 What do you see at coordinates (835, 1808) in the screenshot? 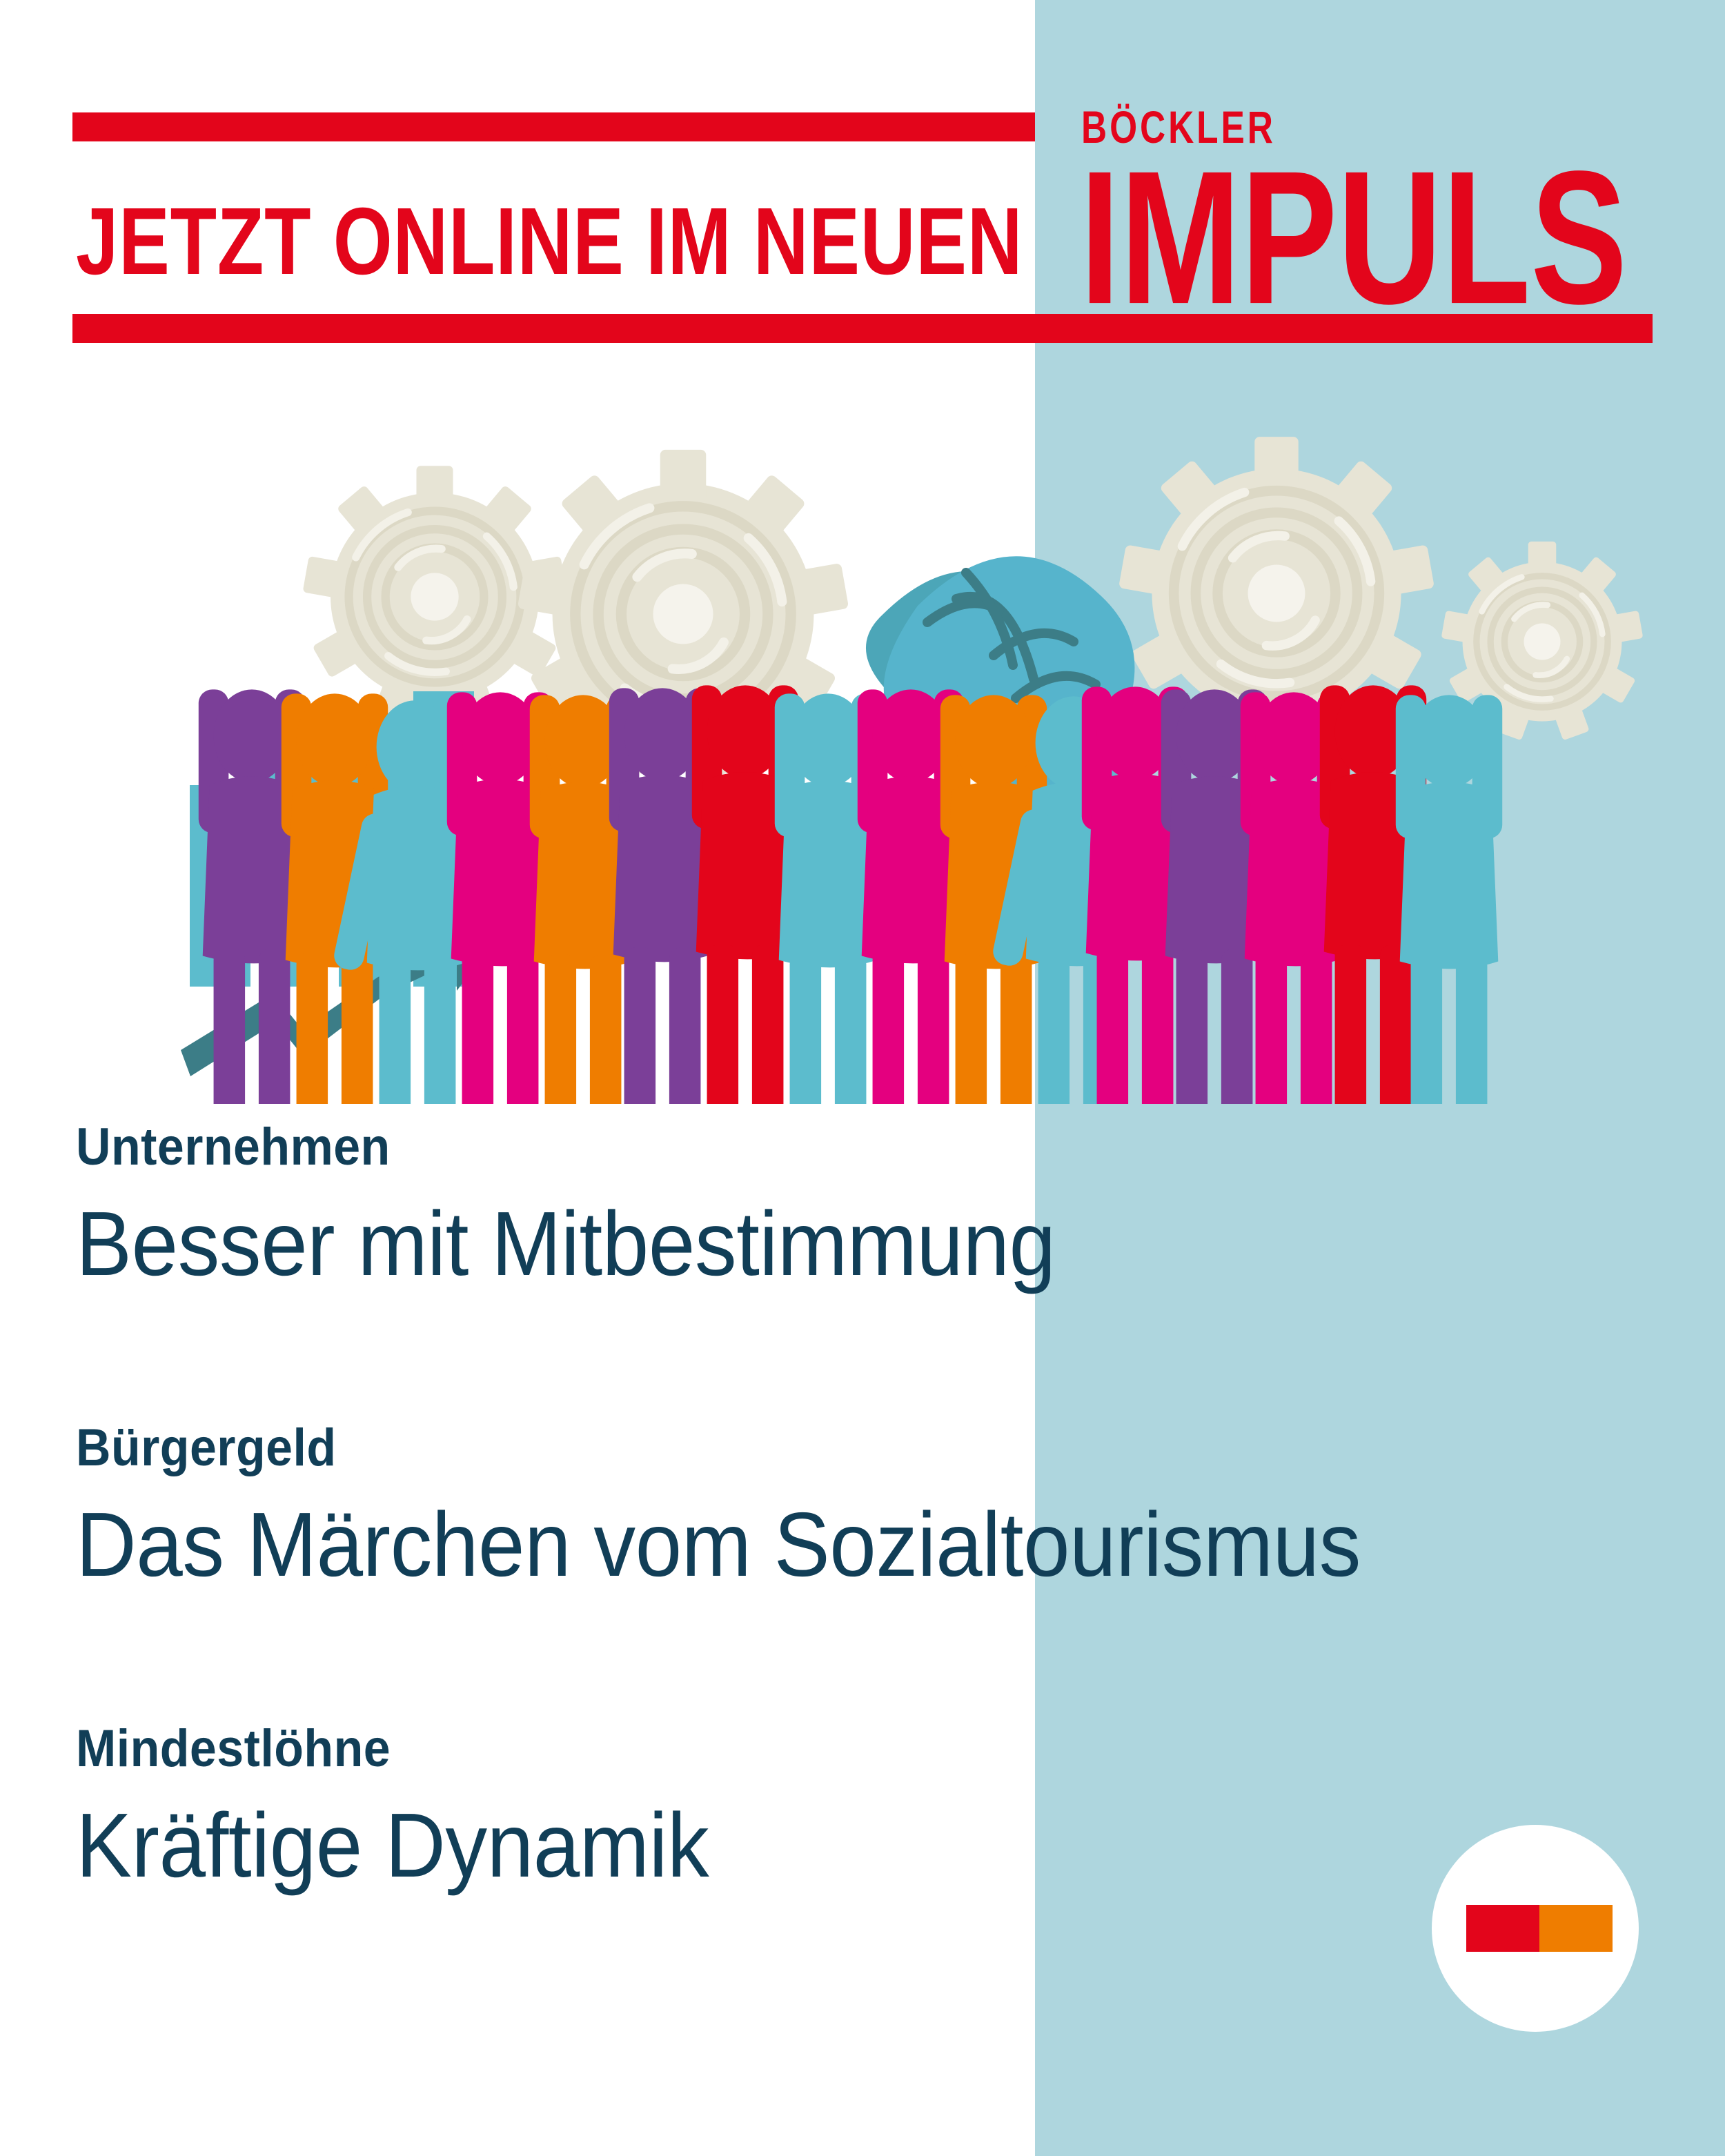
I see `article-item: Mindestlöhne Kräftige Dynamik` at bounding box center [835, 1808].